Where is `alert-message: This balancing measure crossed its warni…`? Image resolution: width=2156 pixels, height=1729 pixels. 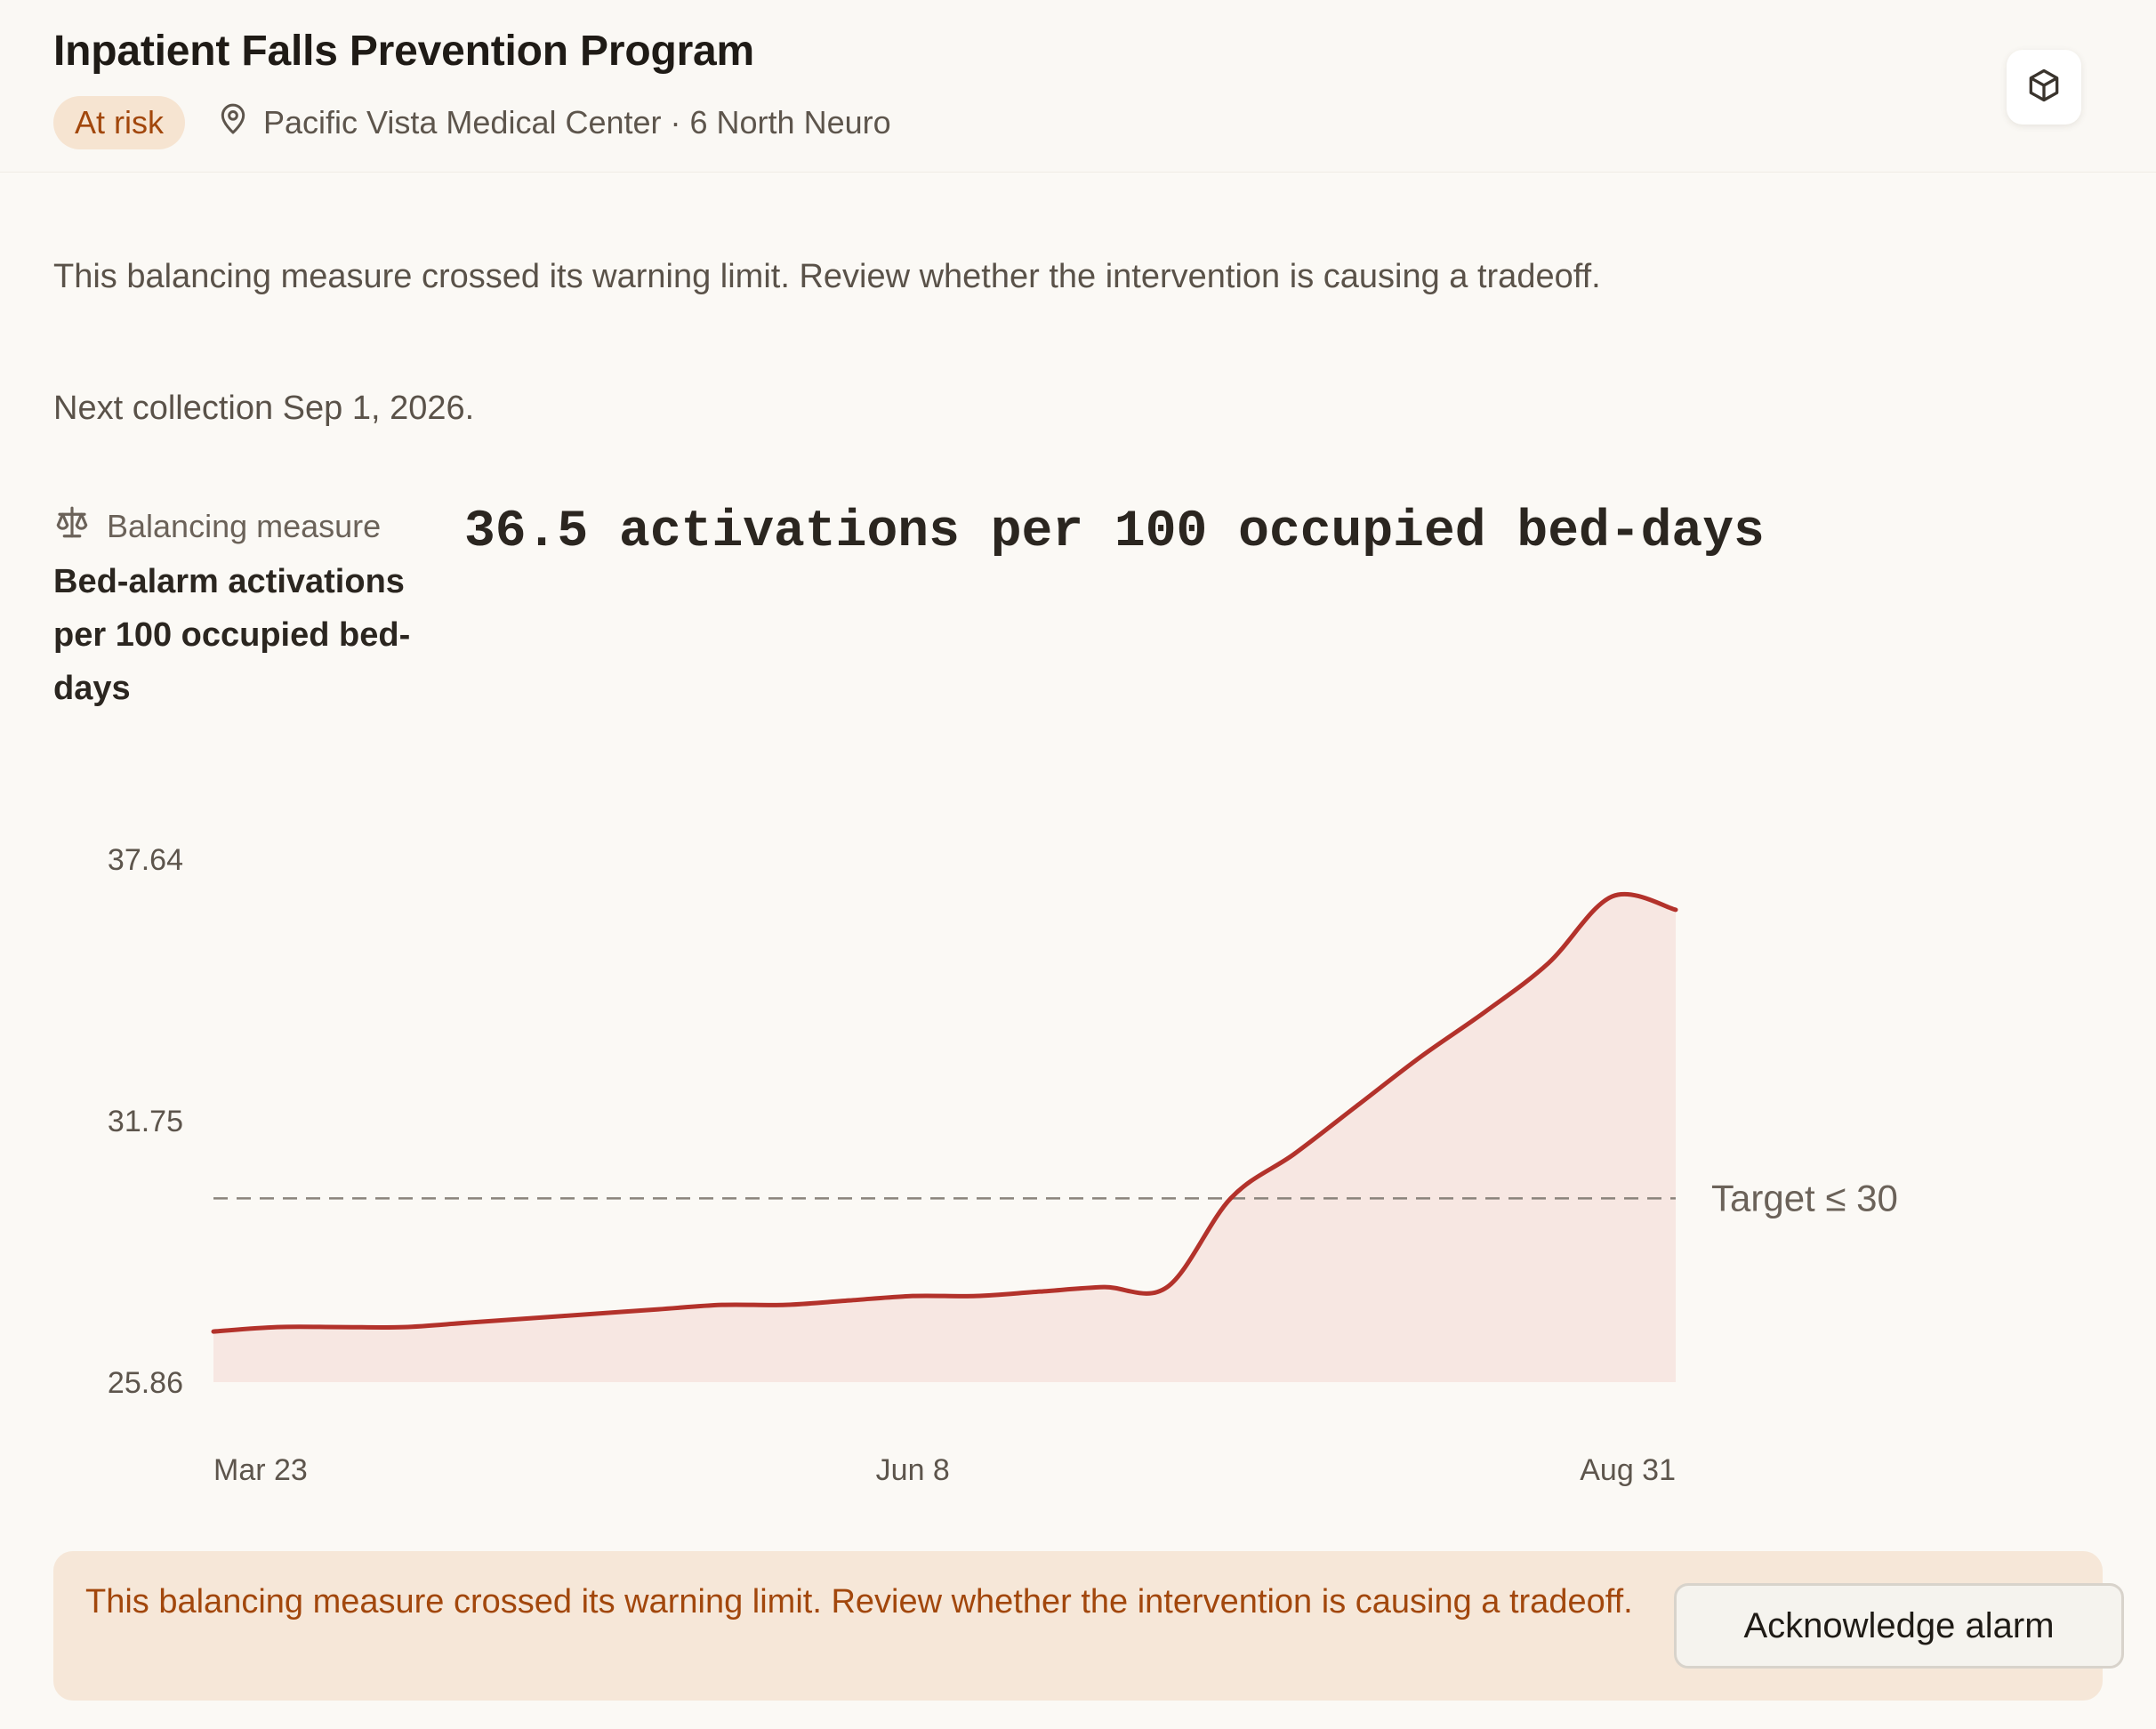
alert-message: This balancing measure crossed its warni… is located at coordinates (859, 1601).